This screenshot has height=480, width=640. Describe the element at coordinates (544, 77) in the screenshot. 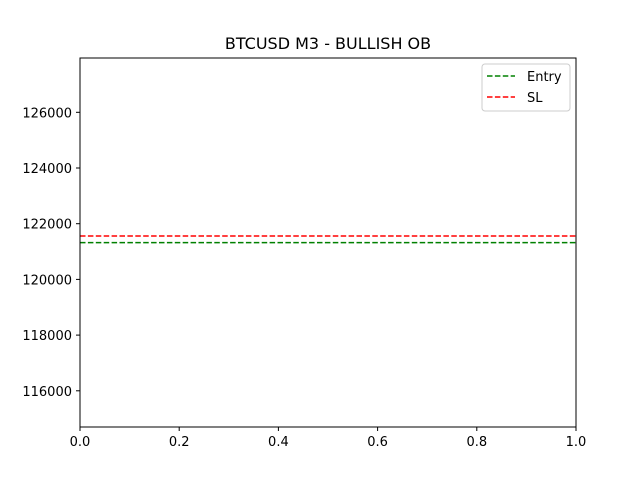

I see `legend-label-entry: Entry` at that location.